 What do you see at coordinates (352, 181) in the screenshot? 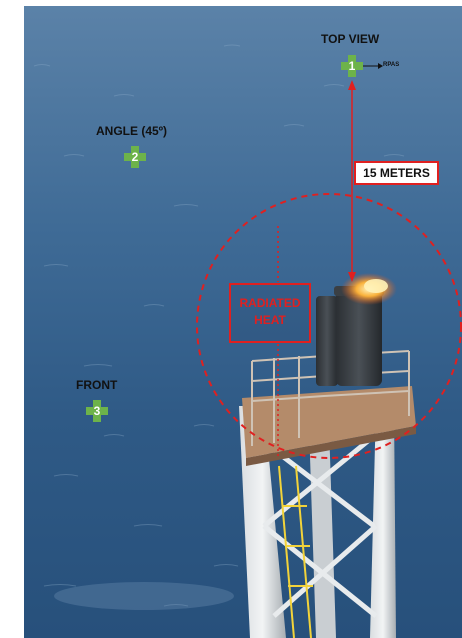
I see `distance-arrow` at bounding box center [352, 181].